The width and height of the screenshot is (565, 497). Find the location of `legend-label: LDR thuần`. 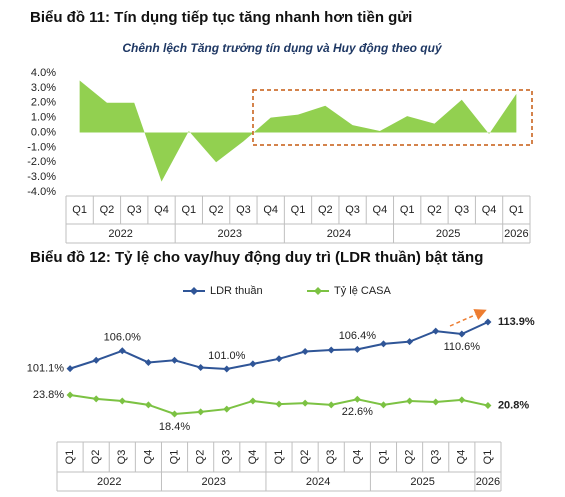

legend-label: LDR thuần is located at coordinates (236, 291).